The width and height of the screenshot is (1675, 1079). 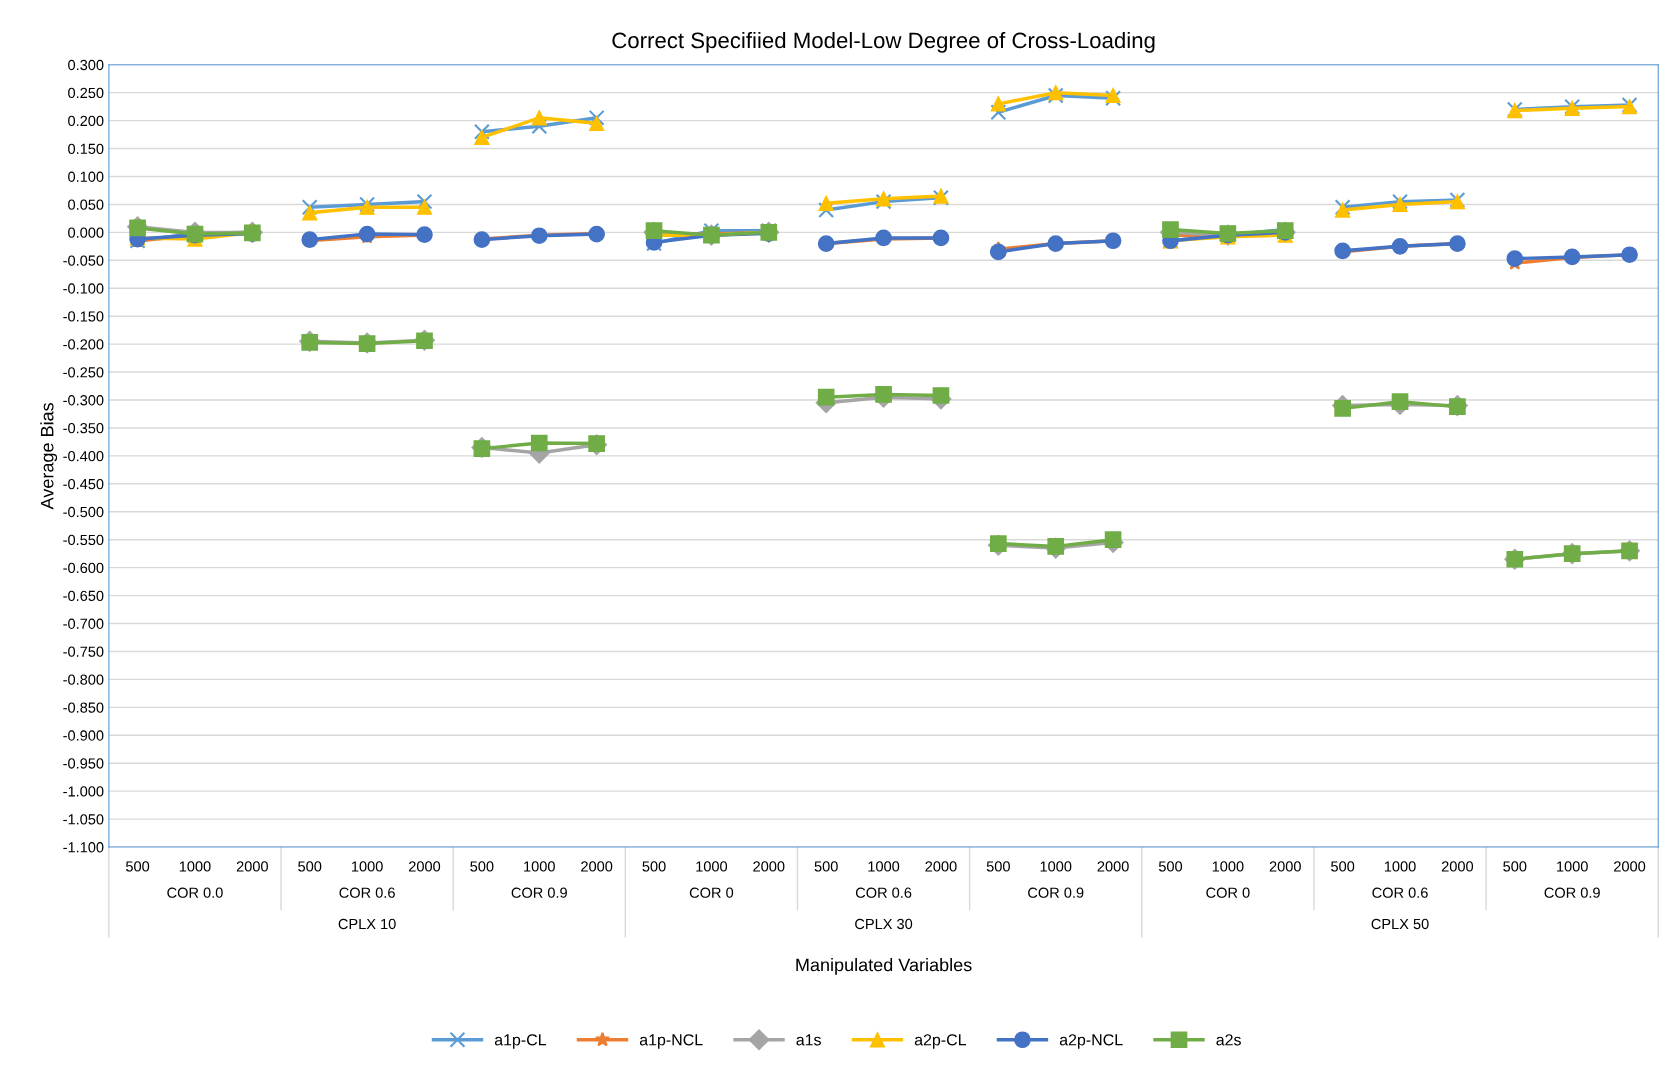 What do you see at coordinates (83, 540) in the screenshot?
I see `y-tick-label: -0.550` at bounding box center [83, 540].